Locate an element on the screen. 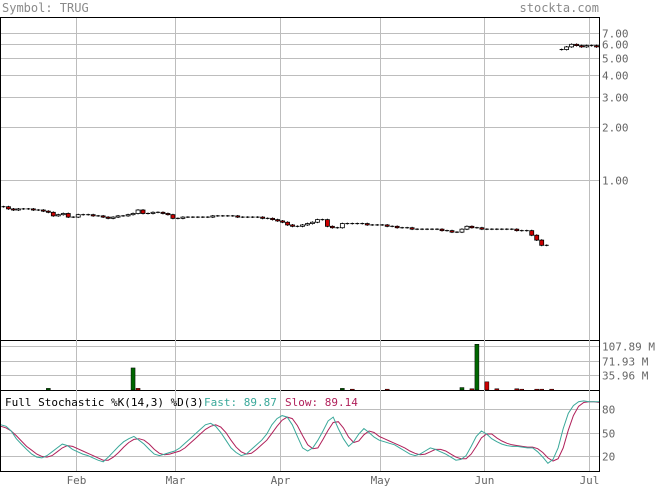 This screenshot has width=655, height=486. x-tick-label: Mar is located at coordinates (176, 480).